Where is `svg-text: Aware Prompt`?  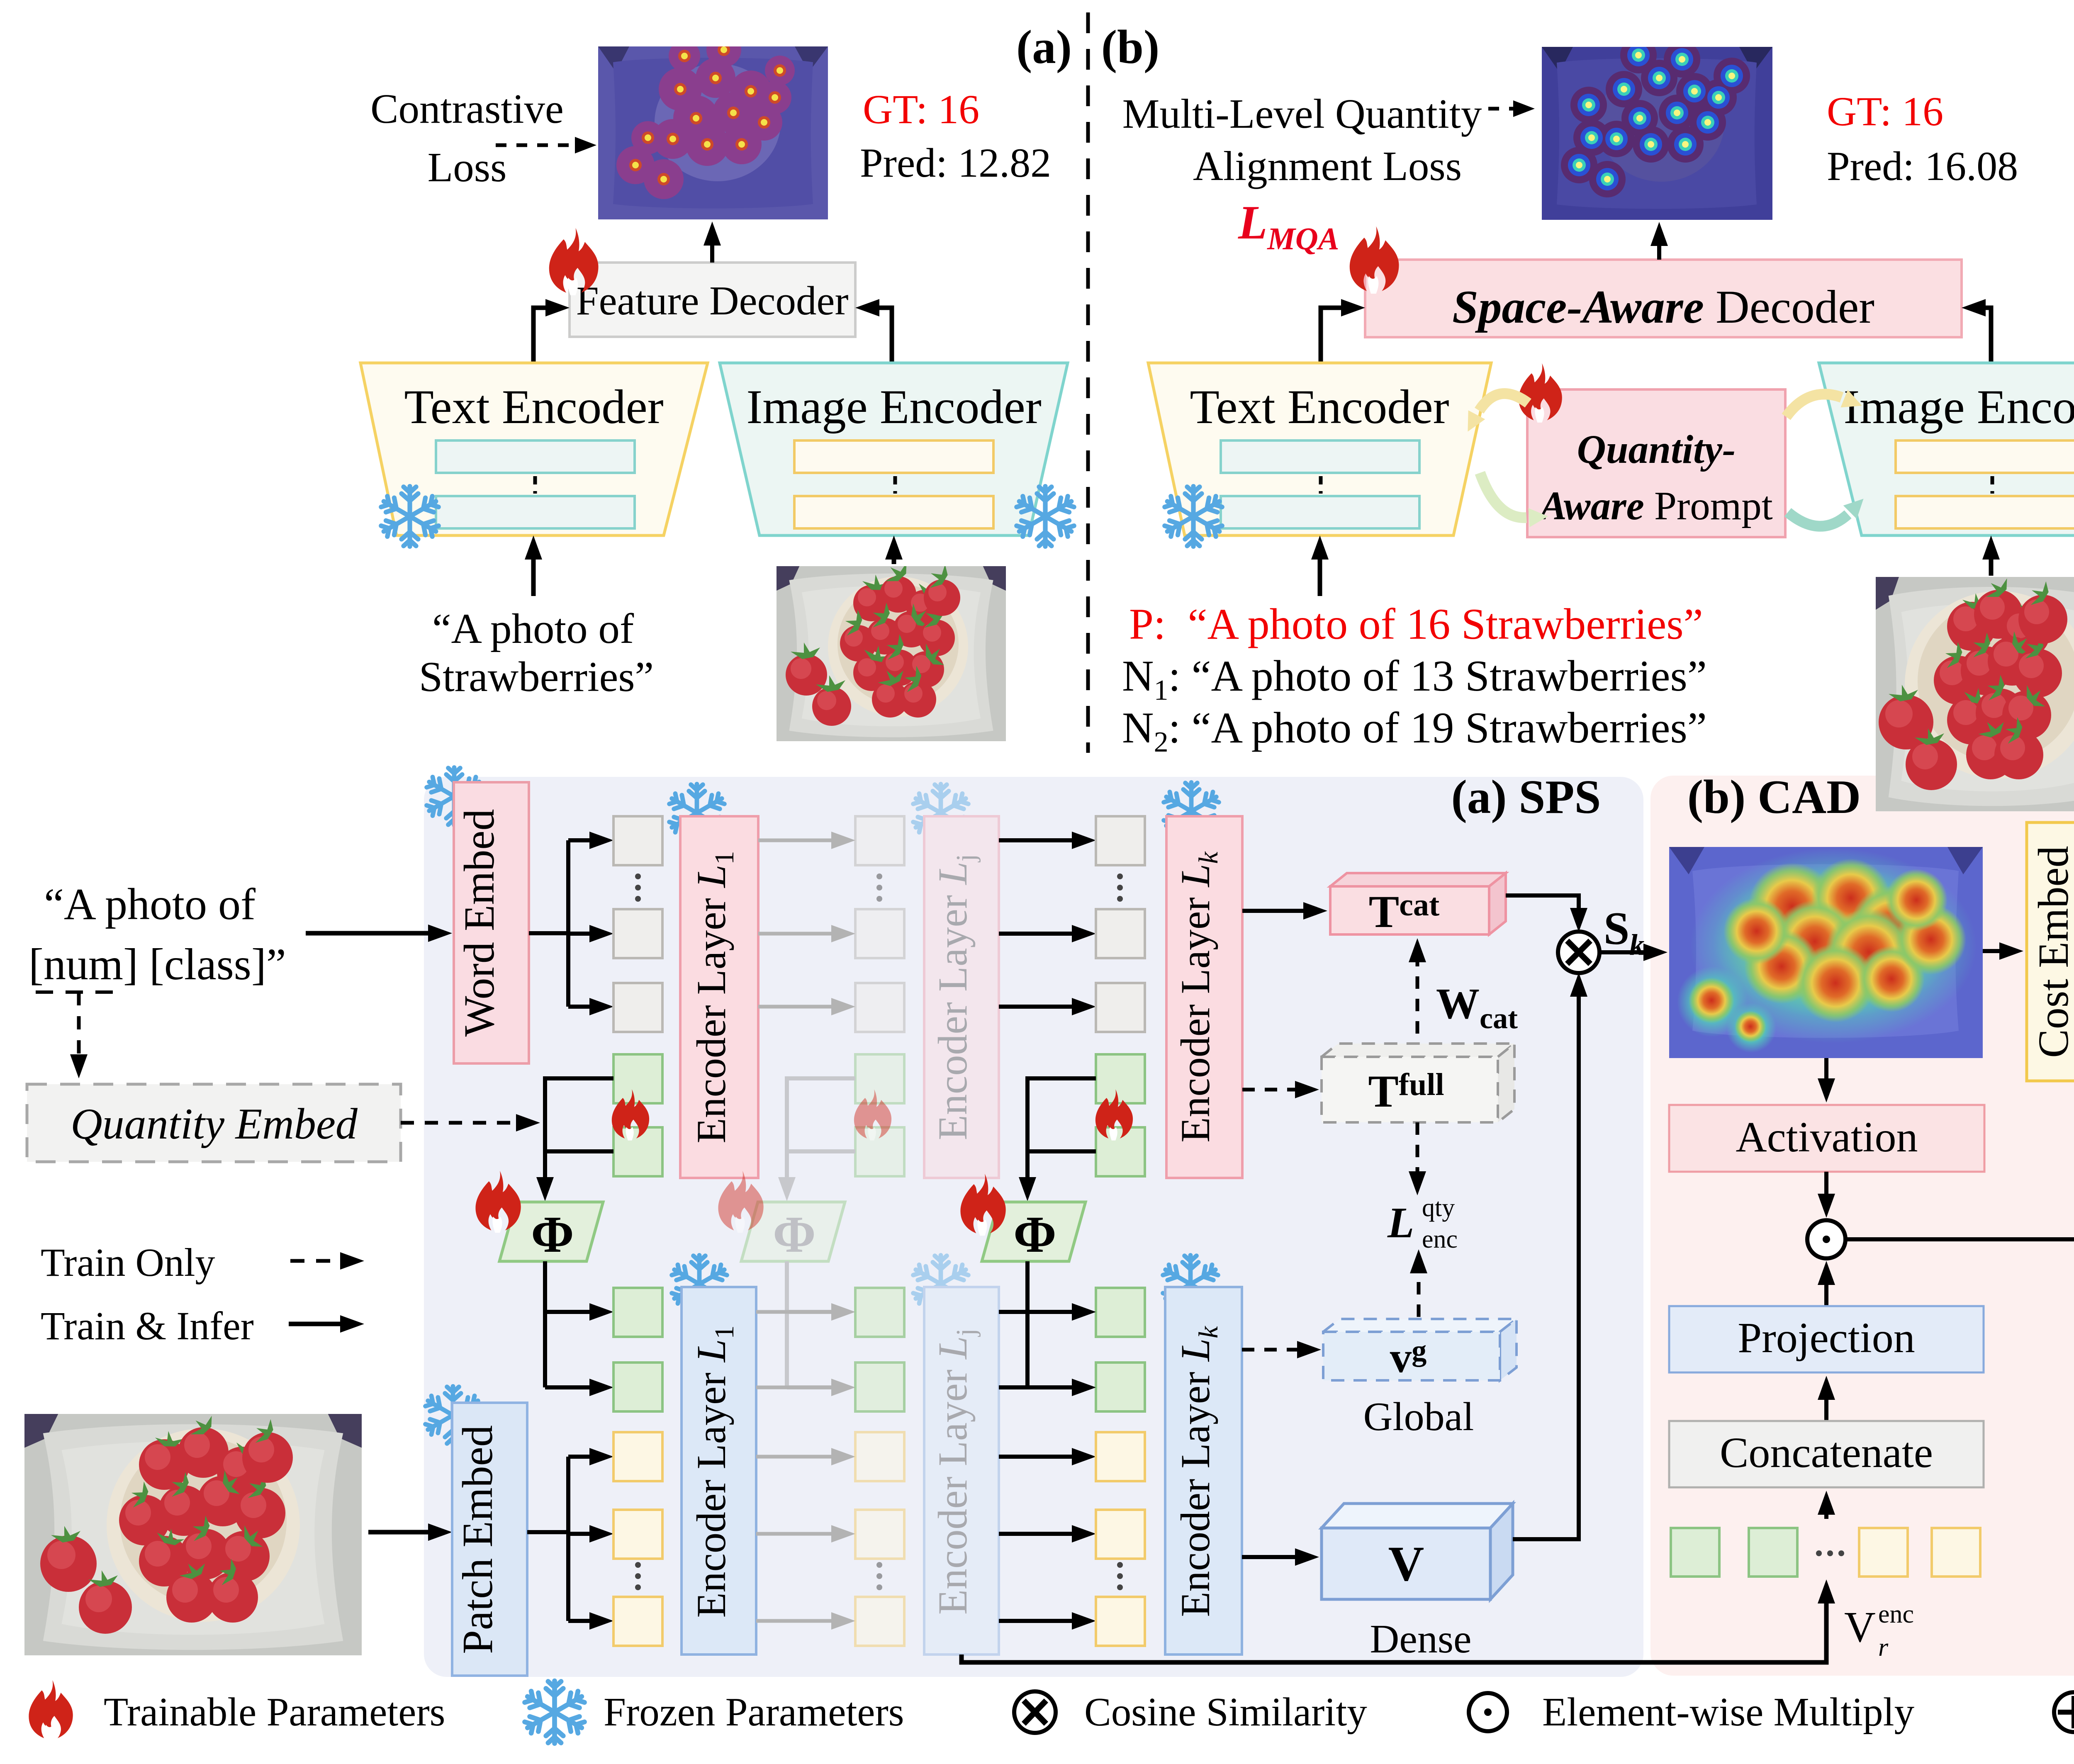 svg-text: Aware Prompt is located at coordinates (1654, 506).